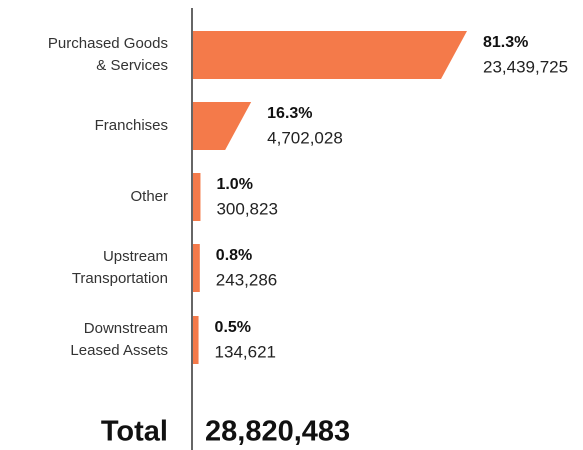  I want to click on value-label: 23,439,725, so click(525, 66).